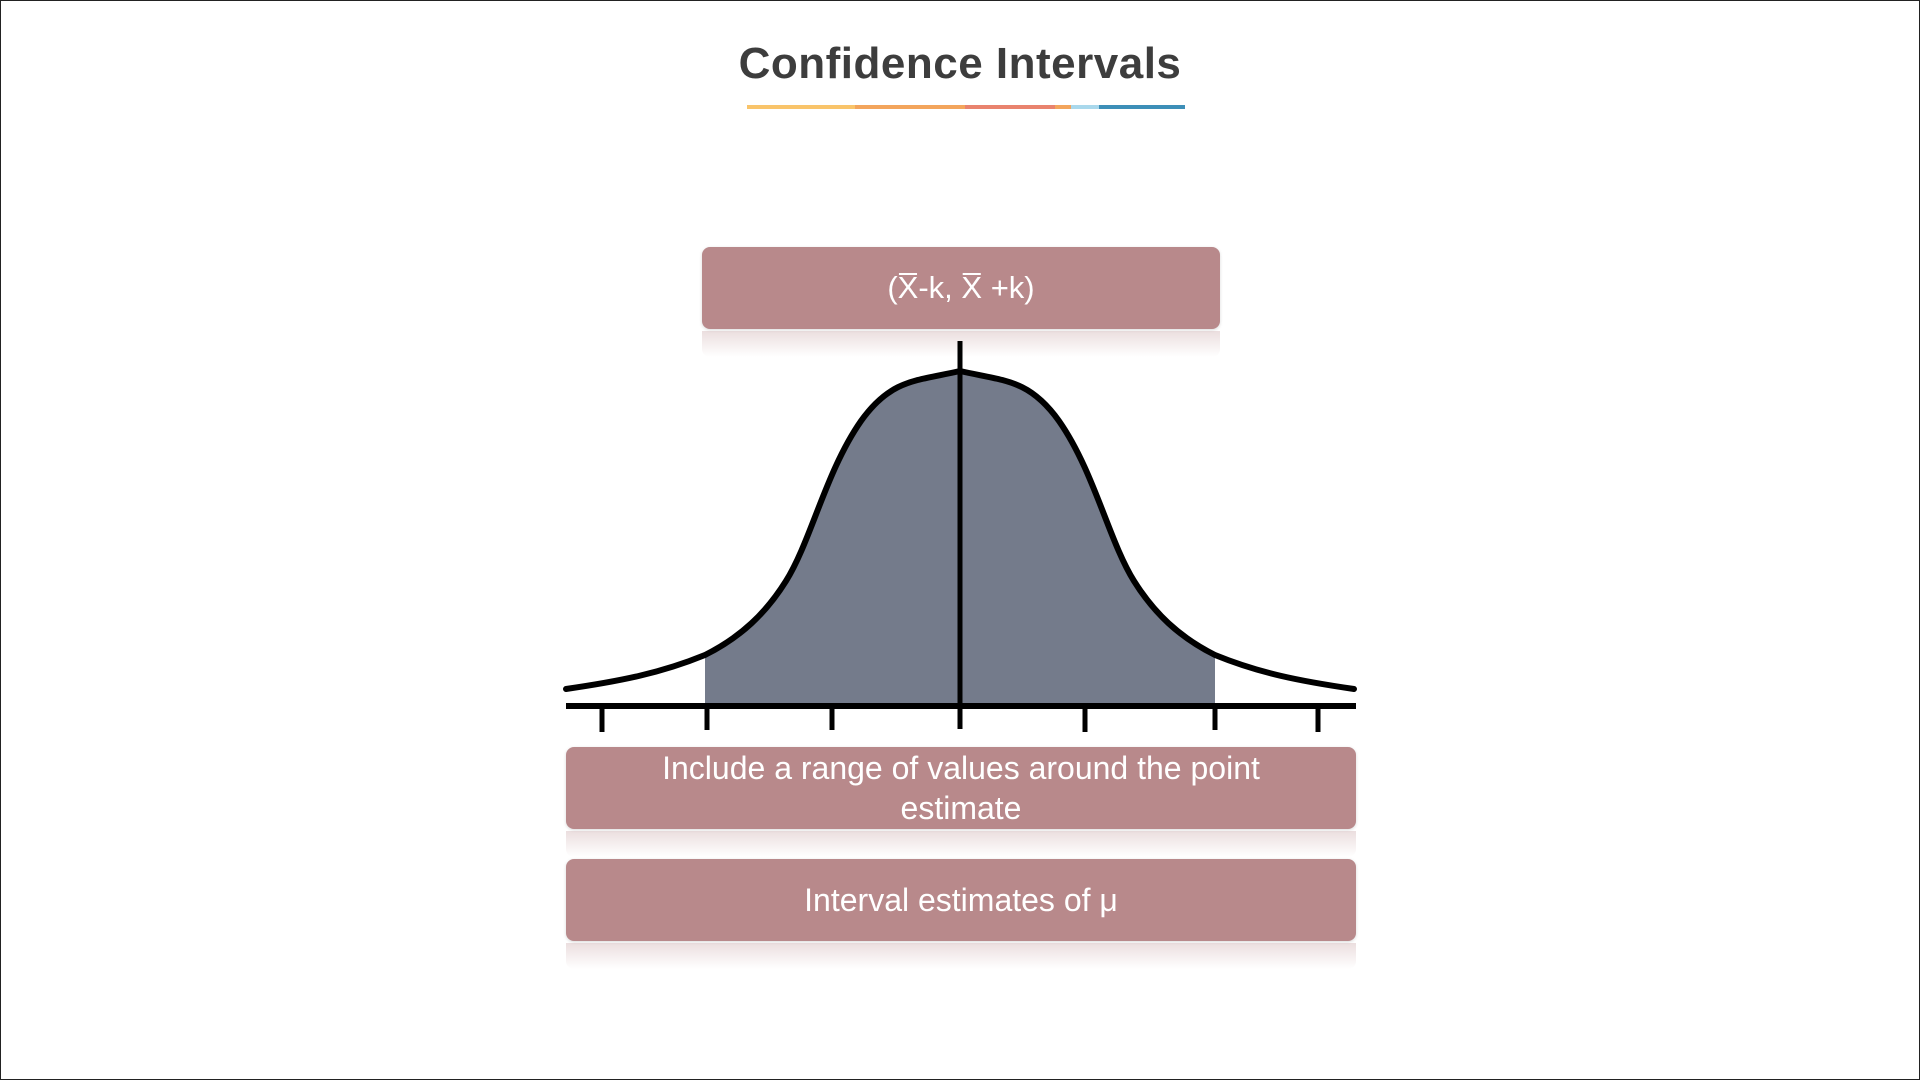  Describe the element at coordinates (961, 844) in the screenshot. I see `description-reflection` at that location.